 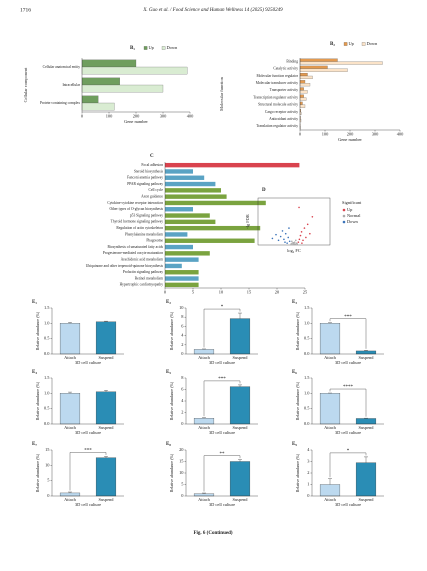 I want to click on x-tick-label: 400, so click(x=400, y=134).